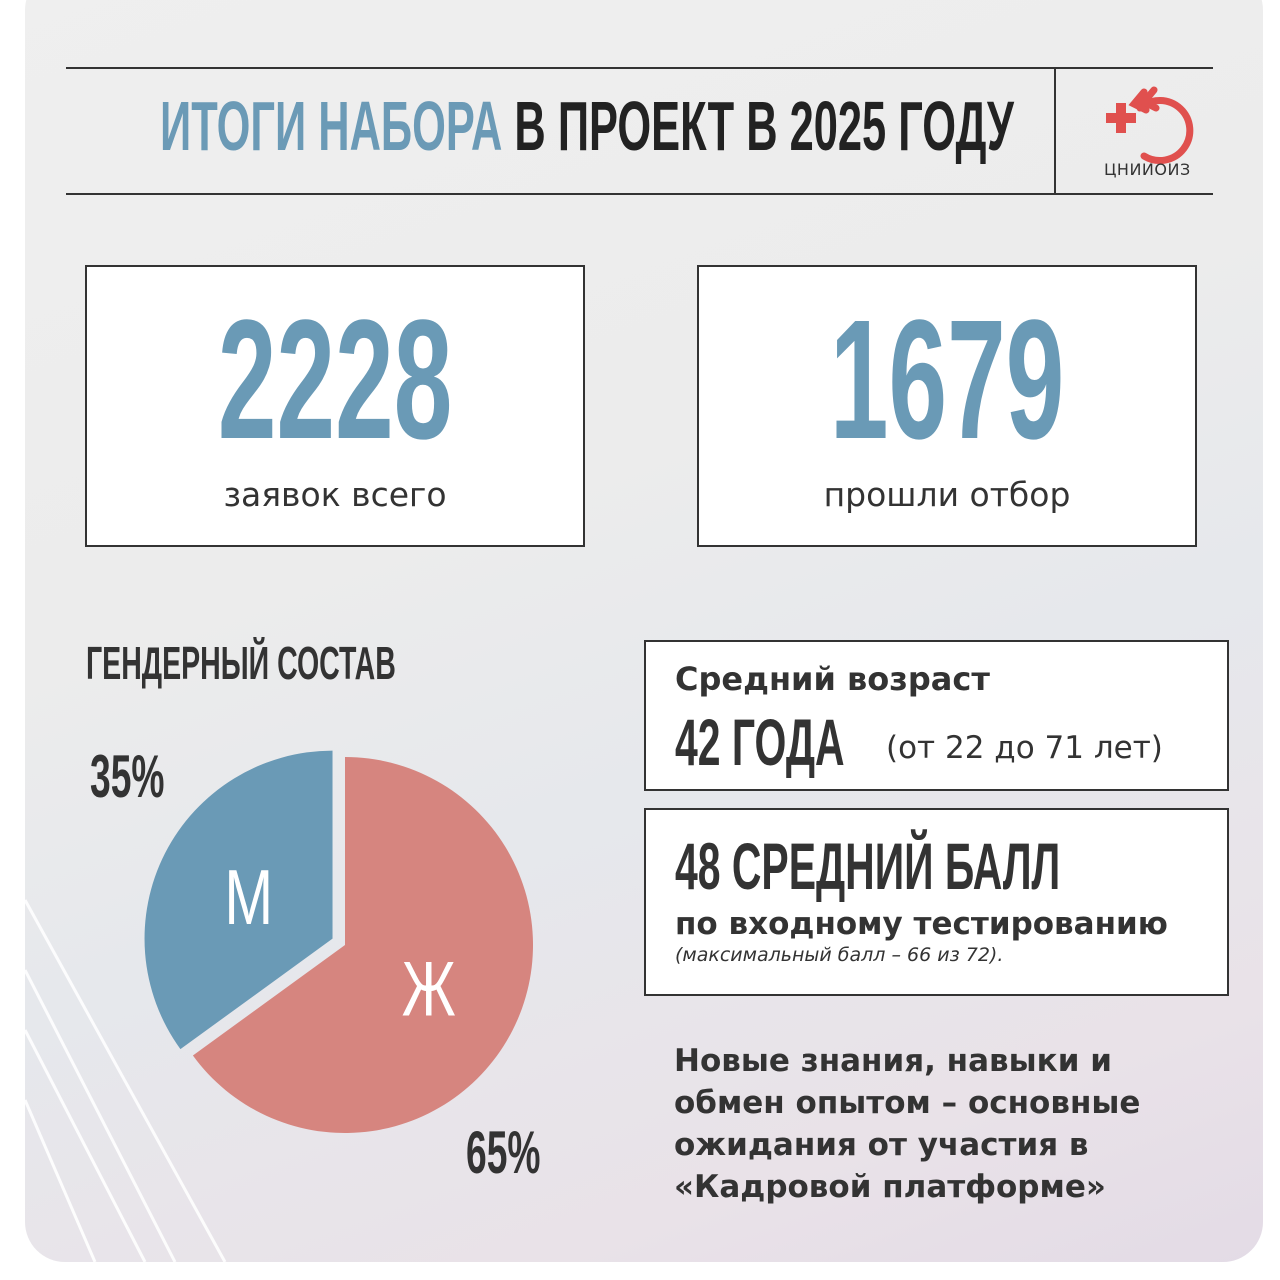  What do you see at coordinates (1150, 125) in the screenshot?
I see `logo-icon` at bounding box center [1150, 125].